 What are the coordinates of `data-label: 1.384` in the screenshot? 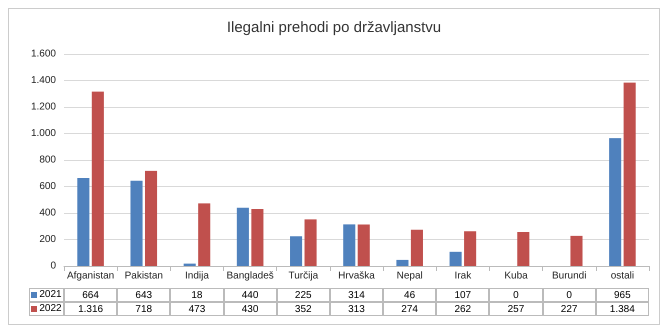 It's located at (622, 309).